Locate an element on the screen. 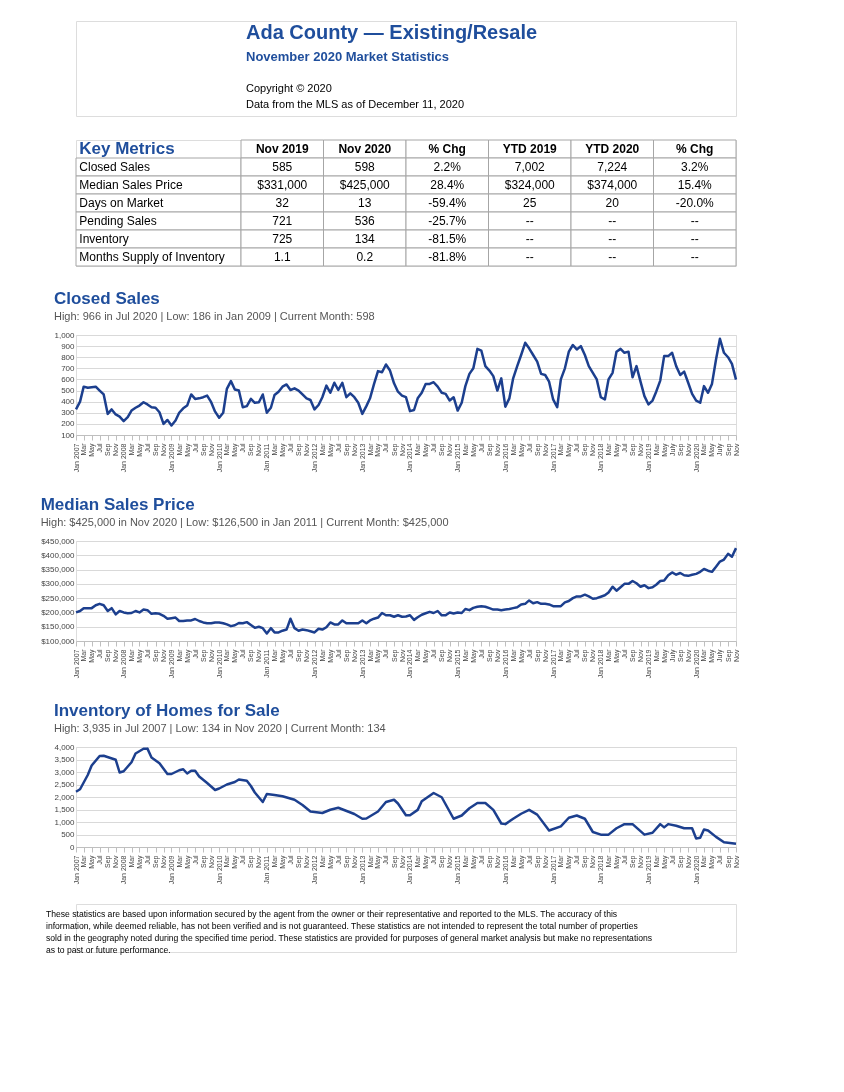 The height and width of the screenshot is (1092, 844). text: 3.2% is located at coordinates (695, 167).